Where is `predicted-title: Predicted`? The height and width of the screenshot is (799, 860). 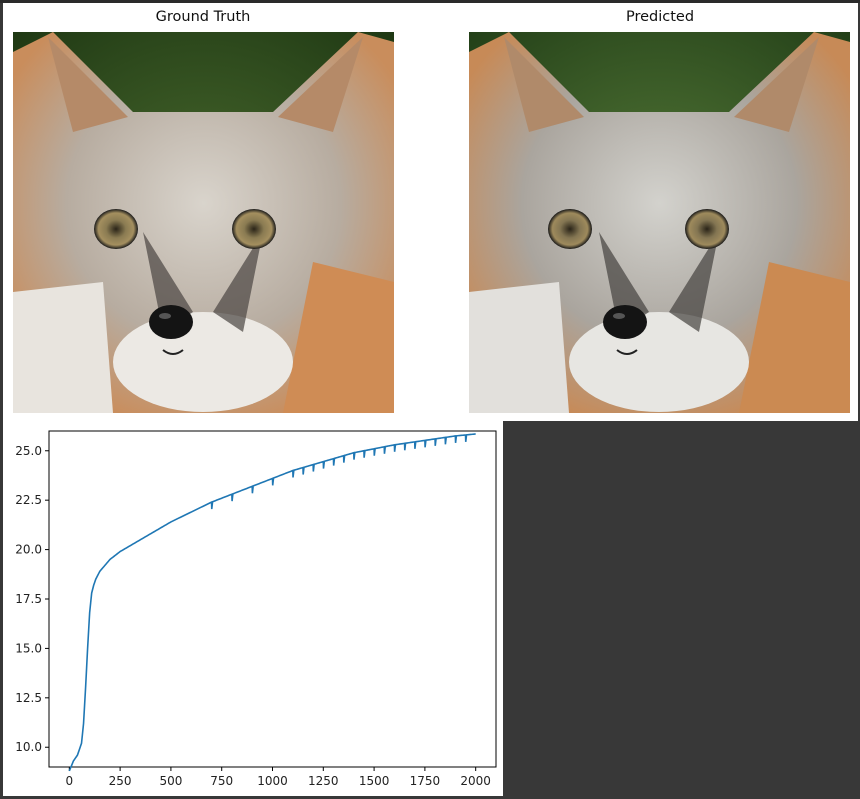
predicted-title: Predicted is located at coordinates (660, 17).